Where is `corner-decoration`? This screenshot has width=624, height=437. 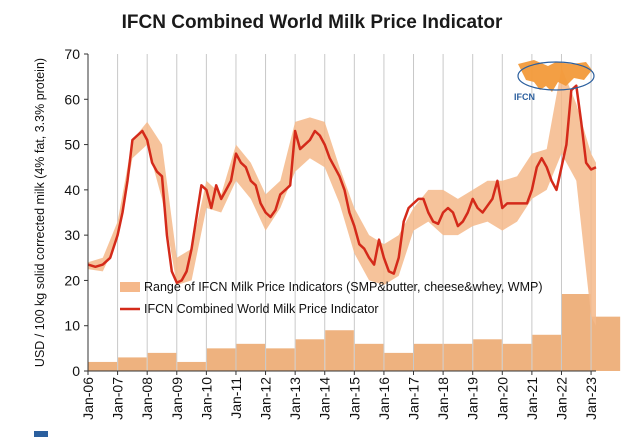 corner-decoration is located at coordinates (41, 434).